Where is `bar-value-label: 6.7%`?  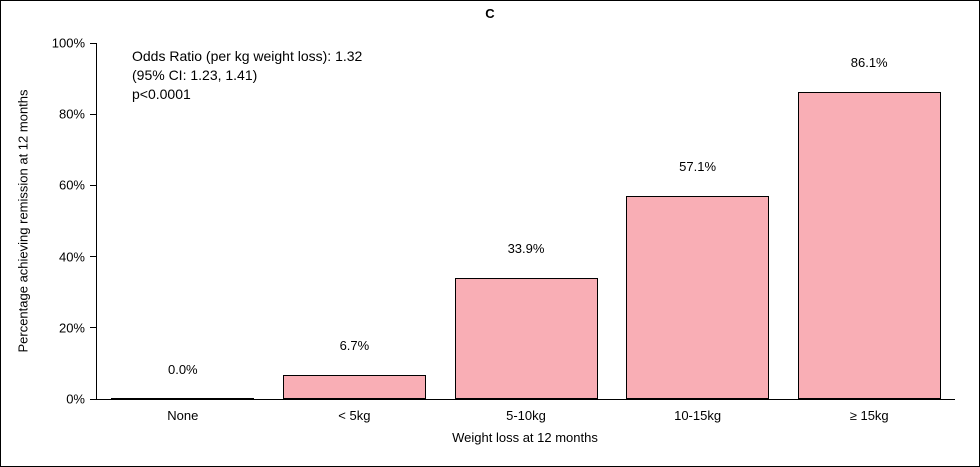 bar-value-label: 6.7% is located at coordinates (354, 345).